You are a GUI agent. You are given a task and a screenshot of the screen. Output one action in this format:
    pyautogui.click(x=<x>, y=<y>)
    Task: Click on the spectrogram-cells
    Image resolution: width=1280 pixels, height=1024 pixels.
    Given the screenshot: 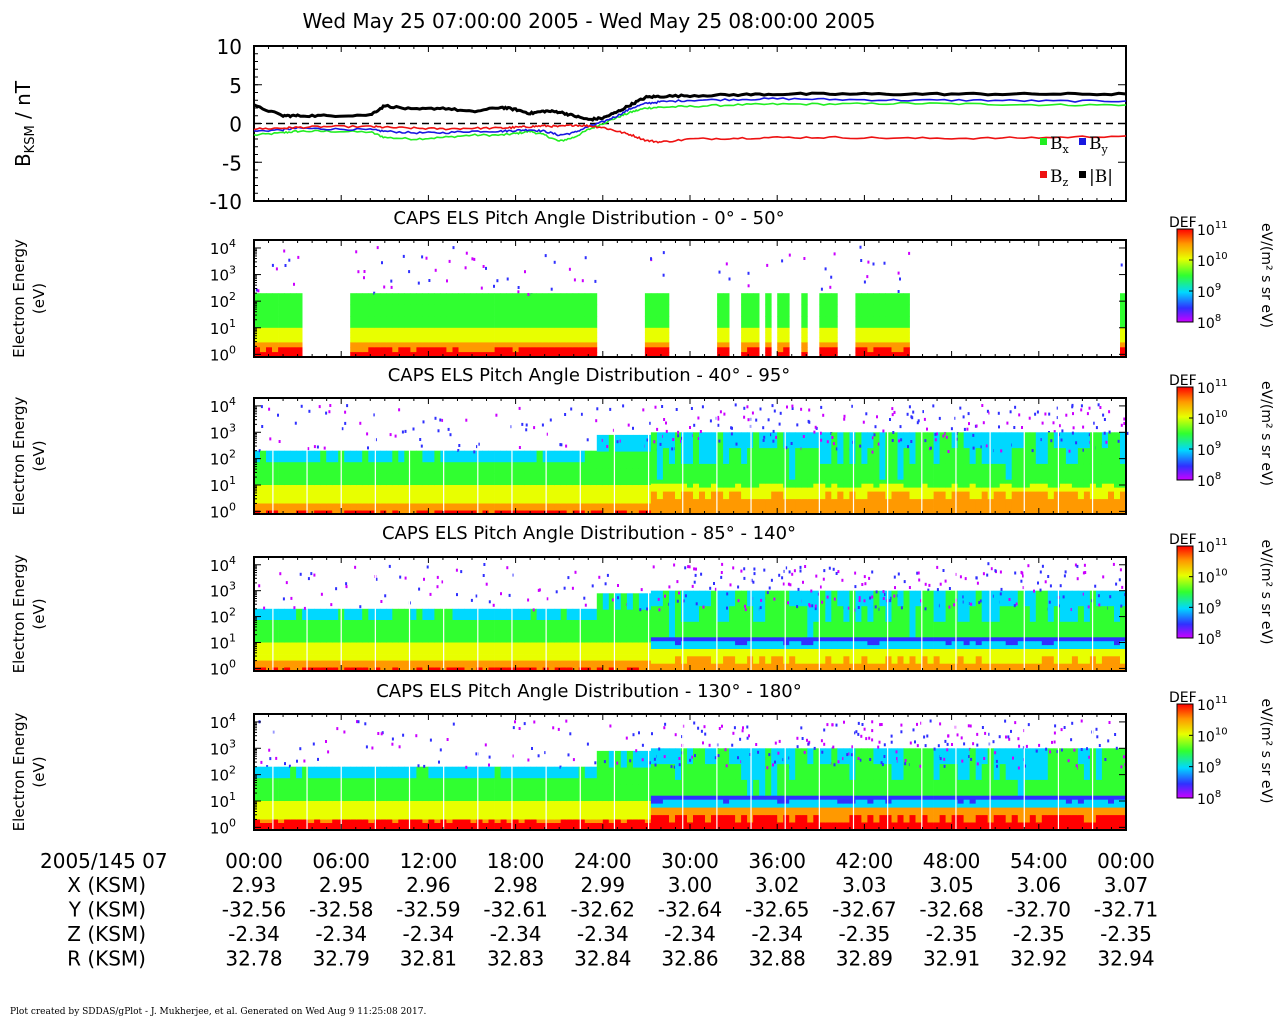 What is the action you would take?
    pyautogui.click(x=690, y=617)
    